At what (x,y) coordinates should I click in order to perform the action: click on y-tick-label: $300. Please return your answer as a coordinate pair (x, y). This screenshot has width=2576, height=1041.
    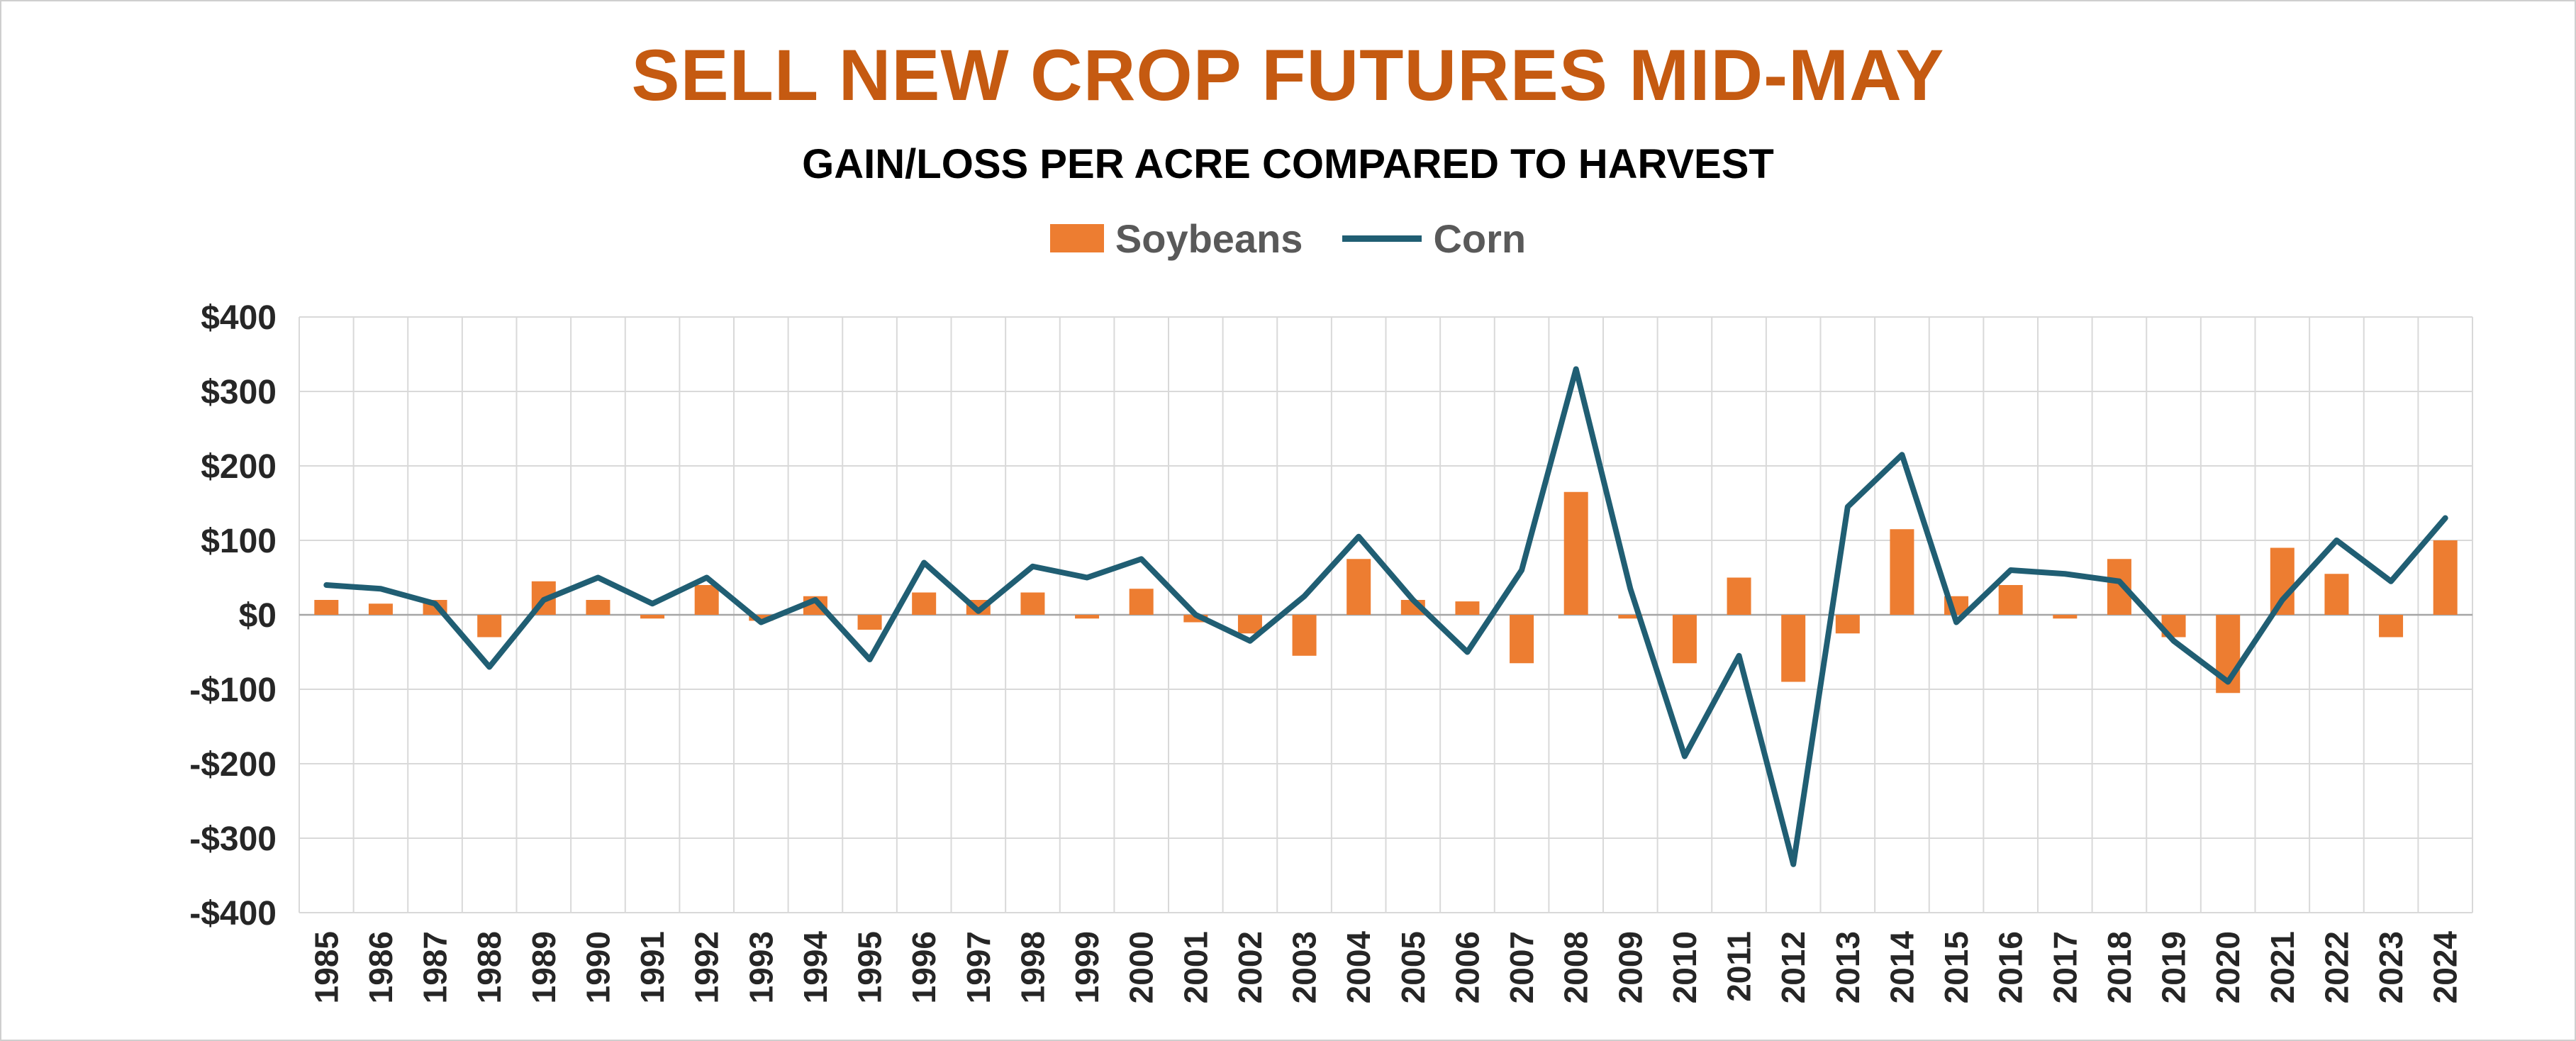
    Looking at the image, I should click on (239, 392).